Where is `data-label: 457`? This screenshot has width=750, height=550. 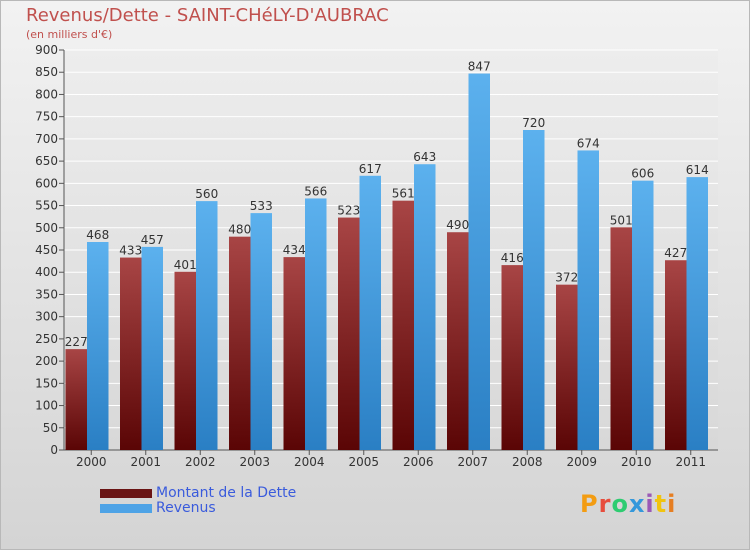 data-label: 457 is located at coordinates (152, 240).